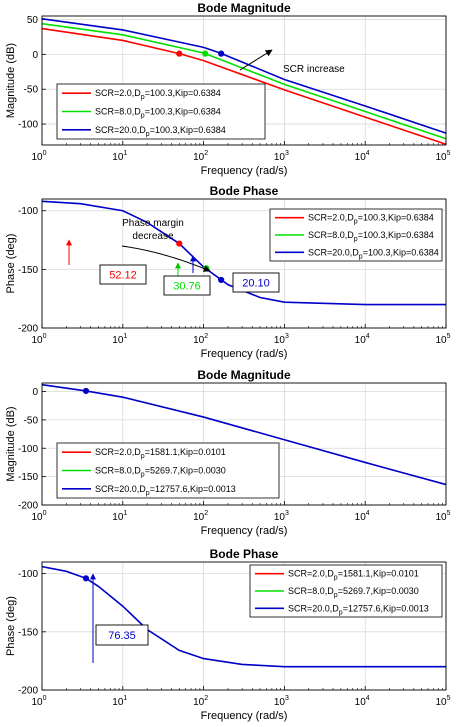  What do you see at coordinates (153, 223) in the screenshot?
I see `annotation-text-1: Phase margin` at bounding box center [153, 223].